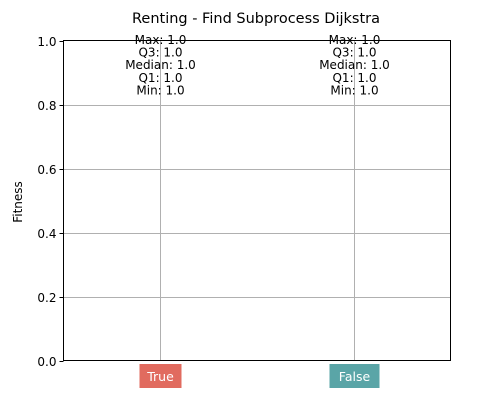  What do you see at coordinates (46, 106) in the screenshot?
I see `y-tick-label: 0.8` at bounding box center [46, 106].